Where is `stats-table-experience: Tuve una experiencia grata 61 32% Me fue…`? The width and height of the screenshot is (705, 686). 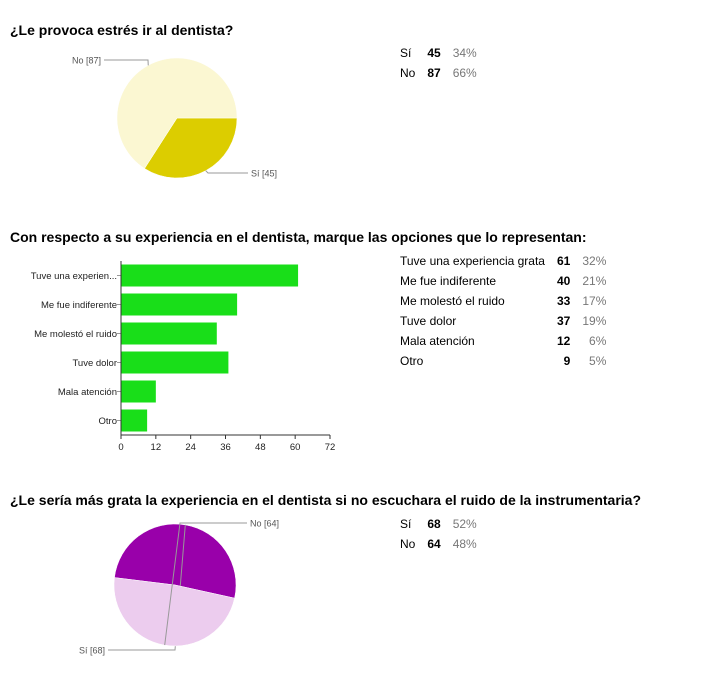 stats-table-experience: Tuve una experiencia grata 61 32% Me fue… is located at coordinates (503, 314).